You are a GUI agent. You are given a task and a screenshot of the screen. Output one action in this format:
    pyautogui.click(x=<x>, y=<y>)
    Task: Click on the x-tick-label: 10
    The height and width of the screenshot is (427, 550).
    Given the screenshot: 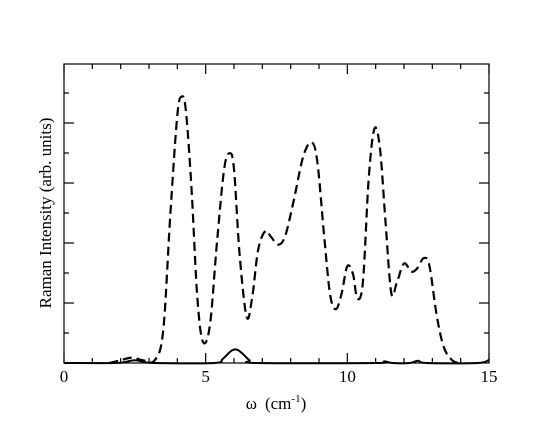 What is the action you would take?
    pyautogui.click(x=347, y=376)
    